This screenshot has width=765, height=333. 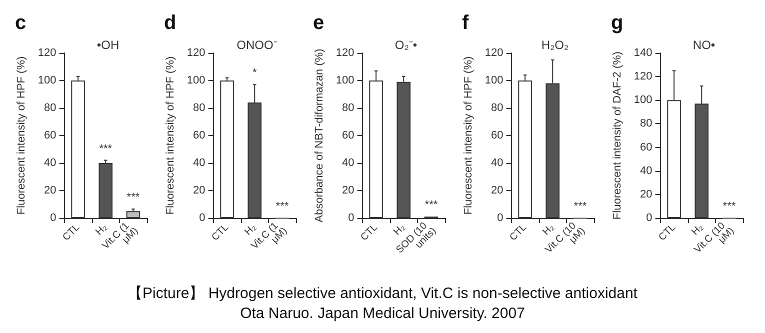 I want to click on chart-subtitle: ONOO⁻, so click(x=257, y=45).